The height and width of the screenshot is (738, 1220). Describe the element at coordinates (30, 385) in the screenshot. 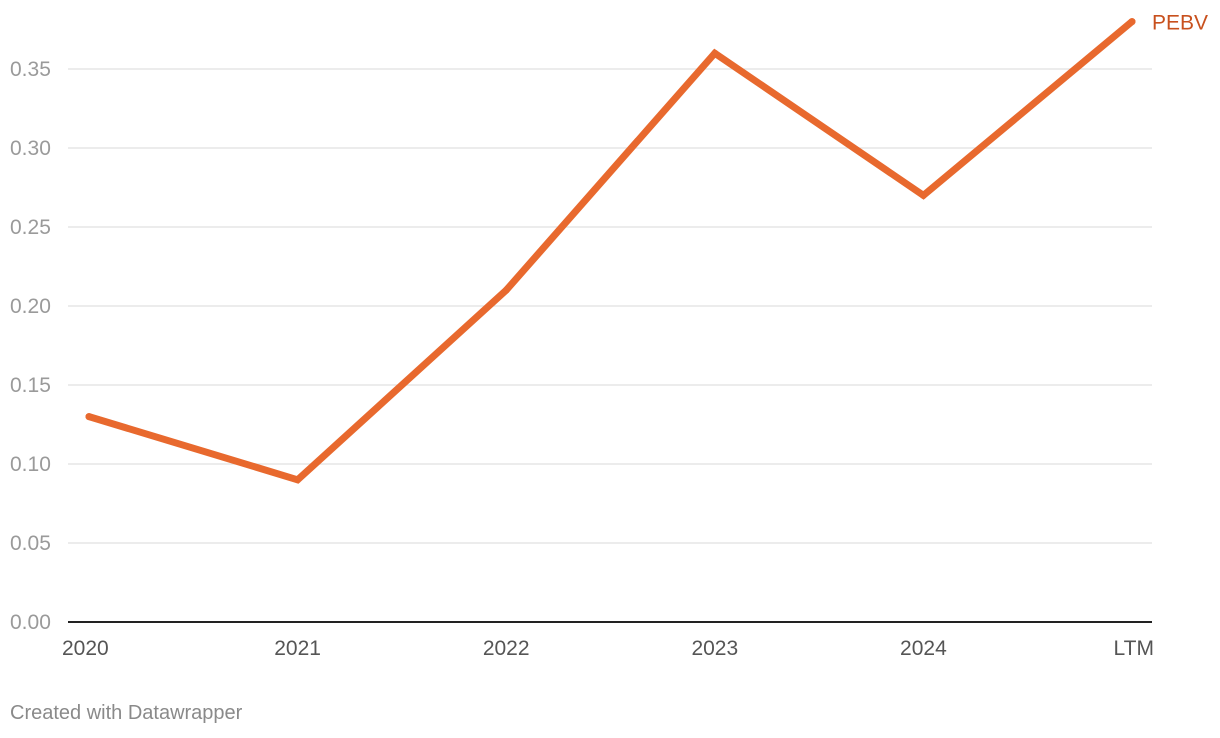

I see `y-tick-label: 0.15` at that location.